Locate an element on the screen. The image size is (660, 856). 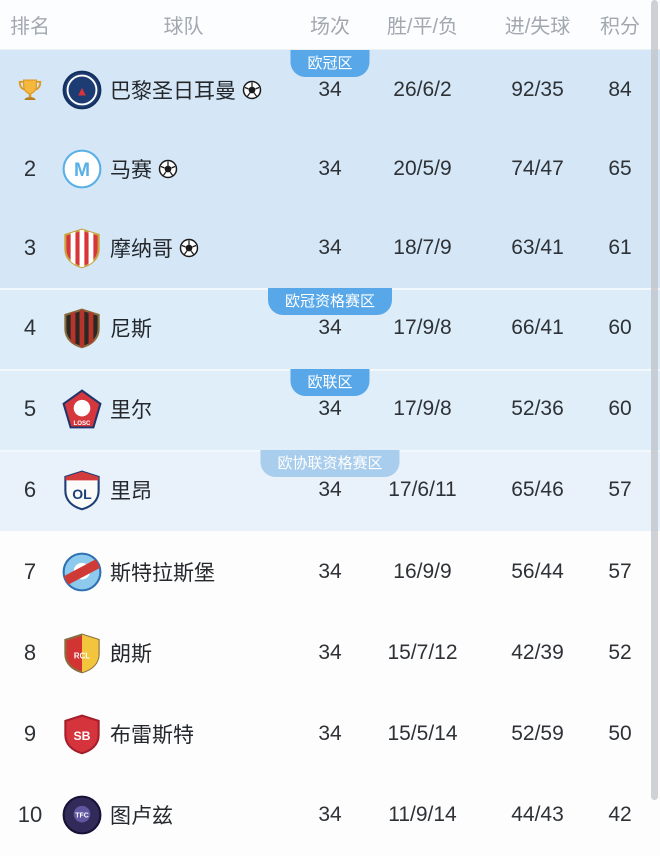
team-name: 斯特拉斯堡 is located at coordinates (162, 573).